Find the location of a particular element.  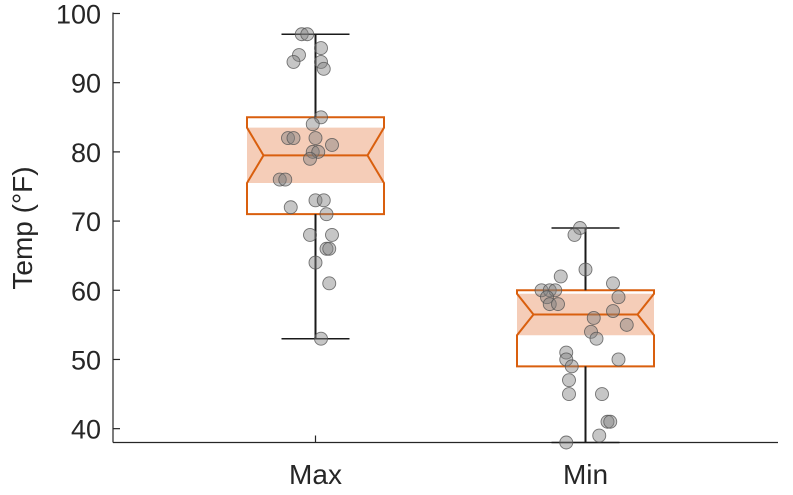

y-tick-label: 50 is located at coordinates (86, 360).